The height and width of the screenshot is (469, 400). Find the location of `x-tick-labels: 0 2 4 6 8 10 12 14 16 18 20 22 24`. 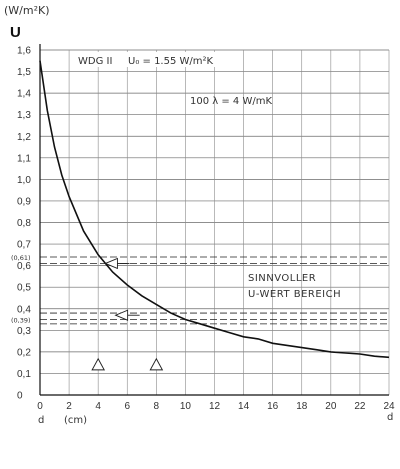

x-tick-labels: 0 2 4 6 8 10 12 14 16 18 20 22 24 is located at coordinates (216, 406).